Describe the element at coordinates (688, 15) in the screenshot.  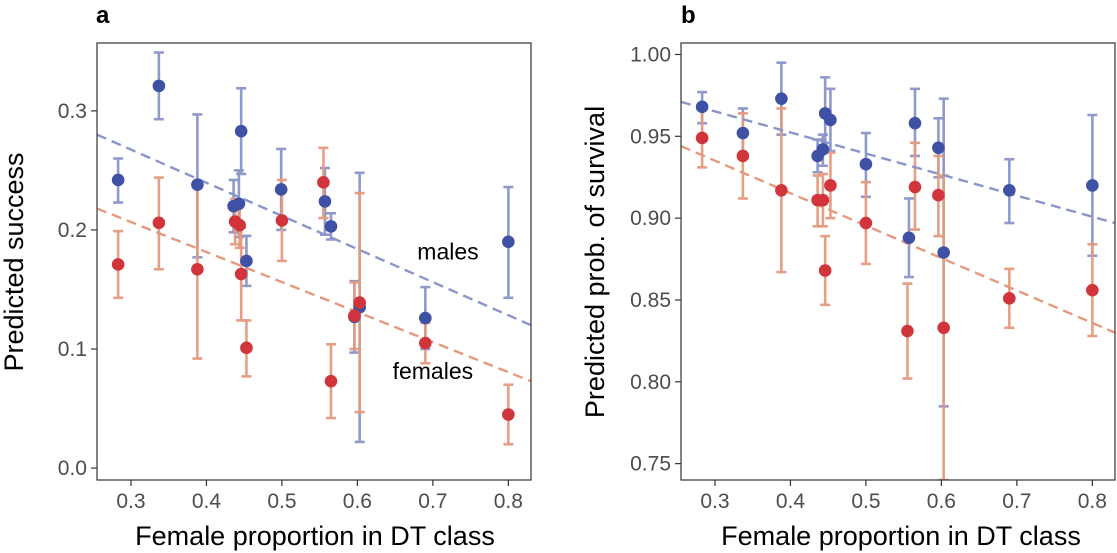
I see `panel-b-label: b` at that location.